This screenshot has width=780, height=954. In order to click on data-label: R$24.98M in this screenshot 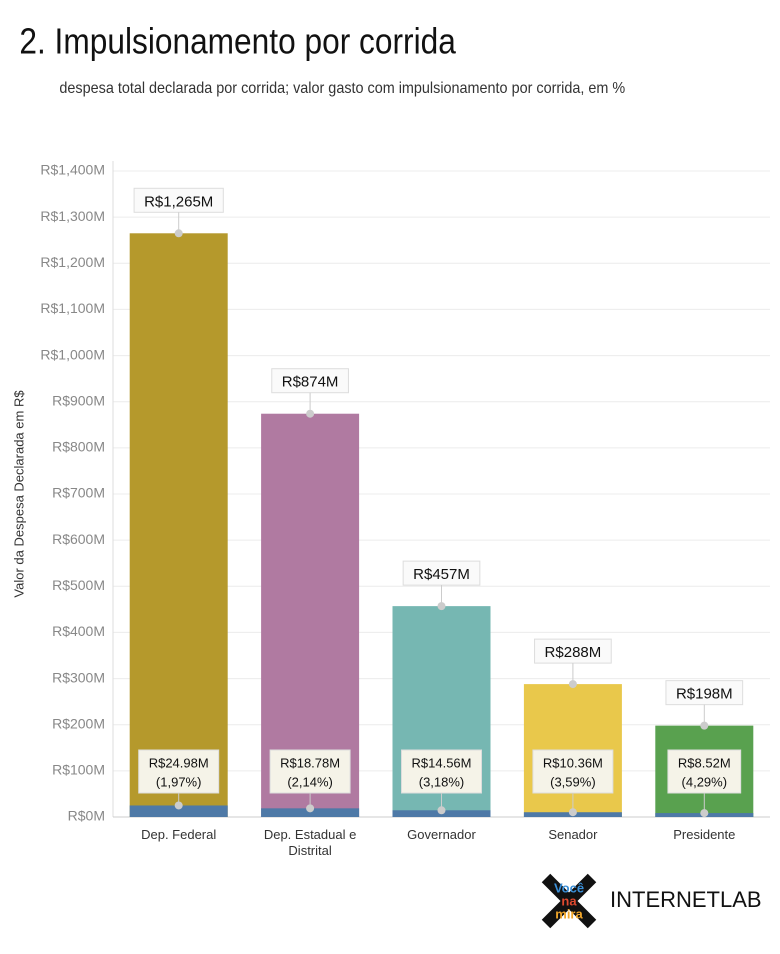, I will do `click(179, 762)`.